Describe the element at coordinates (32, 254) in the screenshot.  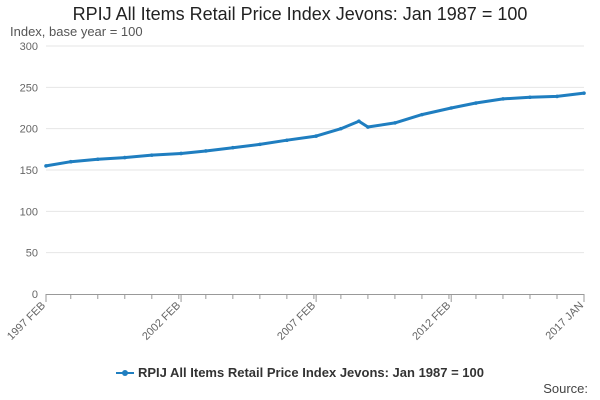
I see `y-tick-label: 50` at that location.